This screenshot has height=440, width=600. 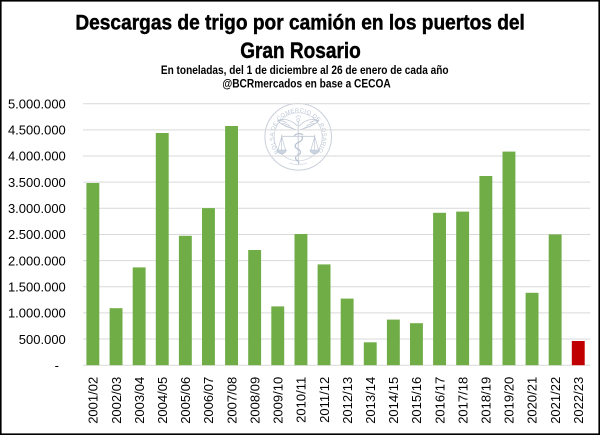 What do you see at coordinates (37, 130) in the screenshot?
I see `svg-text: 4.500.000` at bounding box center [37, 130].